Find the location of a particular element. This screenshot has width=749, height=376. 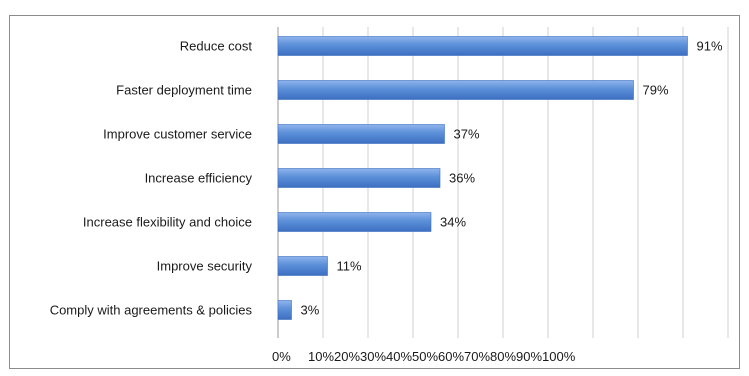

category-label: Faster deployment time is located at coordinates (184, 90).